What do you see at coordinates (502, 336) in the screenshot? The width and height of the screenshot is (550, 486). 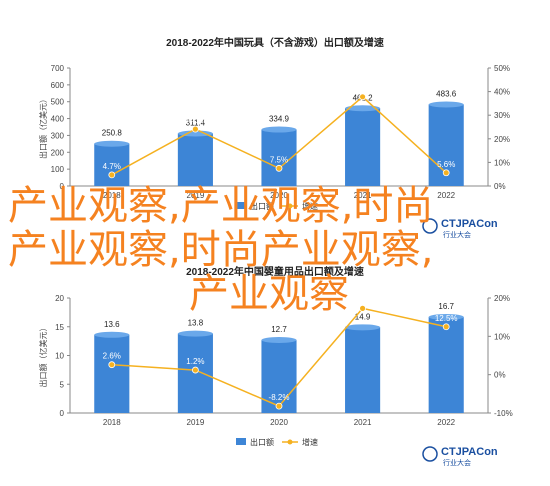 I see `chart2-y2-tick-label: 10%` at bounding box center [502, 336].